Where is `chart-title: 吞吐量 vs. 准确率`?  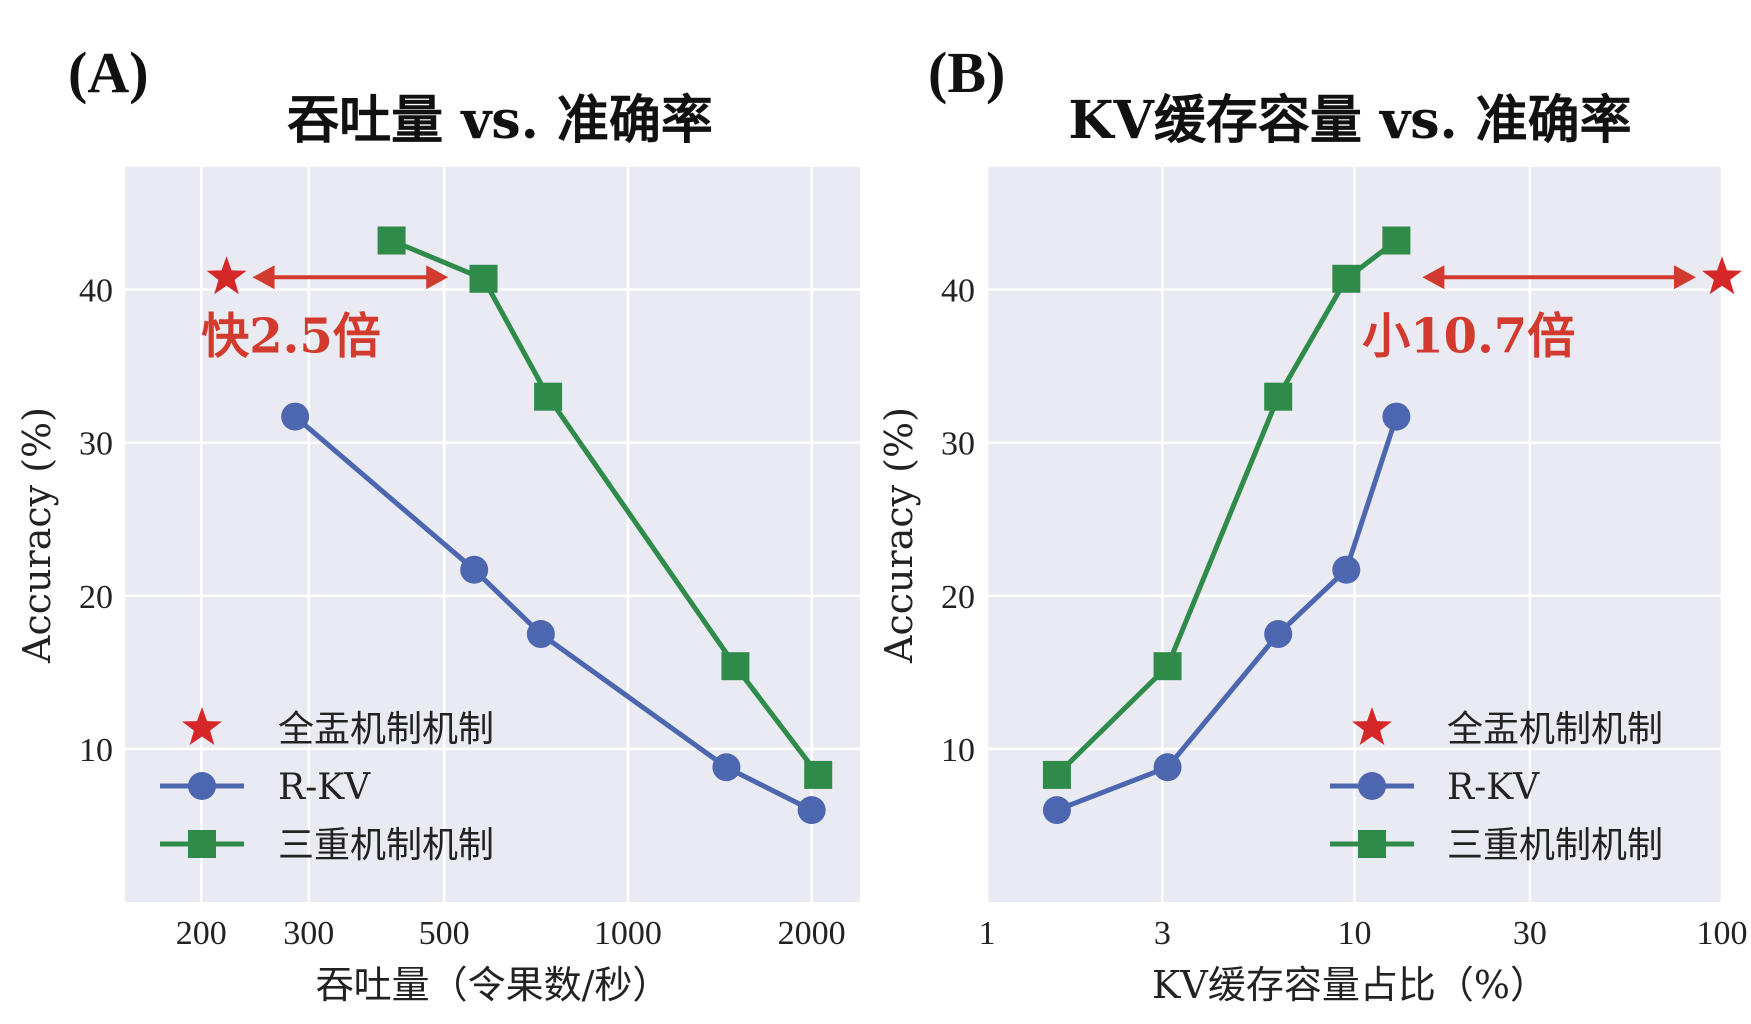 chart-title: 吞吐量 vs. 准确率 is located at coordinates (500, 120).